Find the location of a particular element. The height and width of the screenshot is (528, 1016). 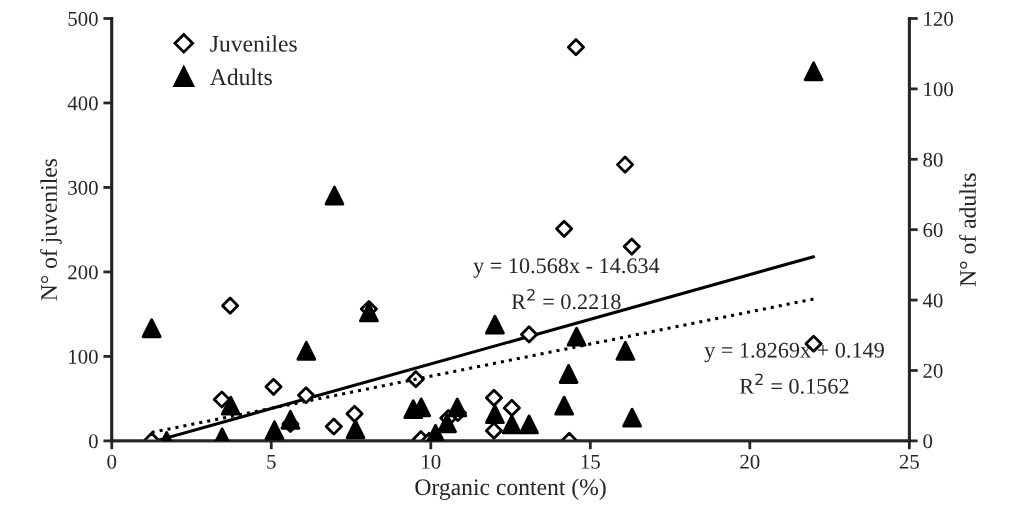

annotation: R$^{2}$ = 0.1562 is located at coordinates (794, 383).